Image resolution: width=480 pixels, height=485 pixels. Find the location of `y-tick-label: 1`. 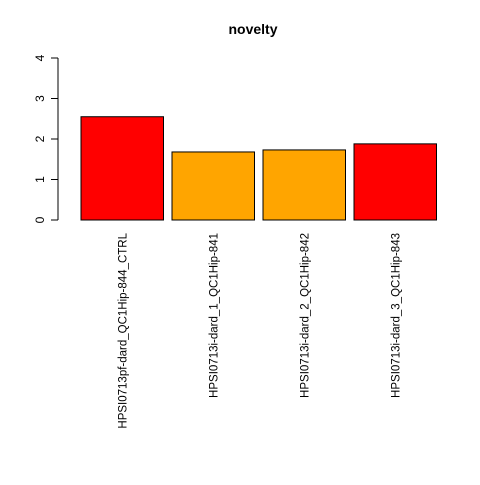

y-tick-label: 1 is located at coordinates (40, 179).